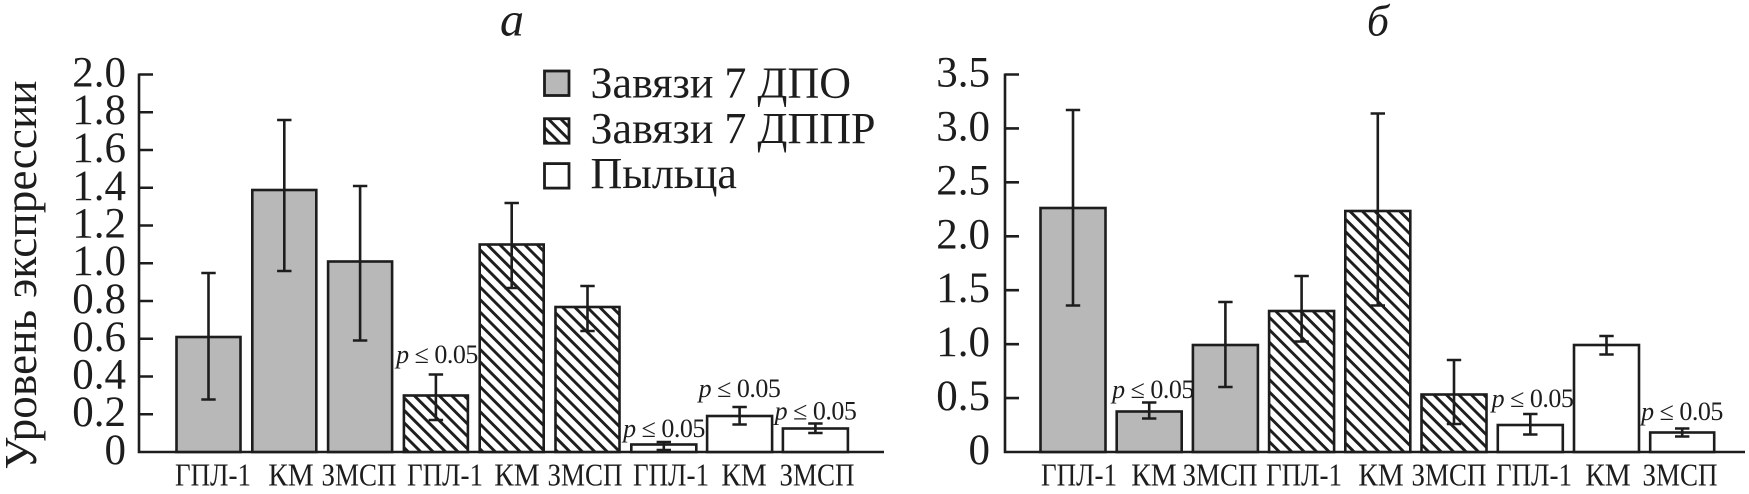  I want to click on svg-text: 1.6, so click(99, 148).